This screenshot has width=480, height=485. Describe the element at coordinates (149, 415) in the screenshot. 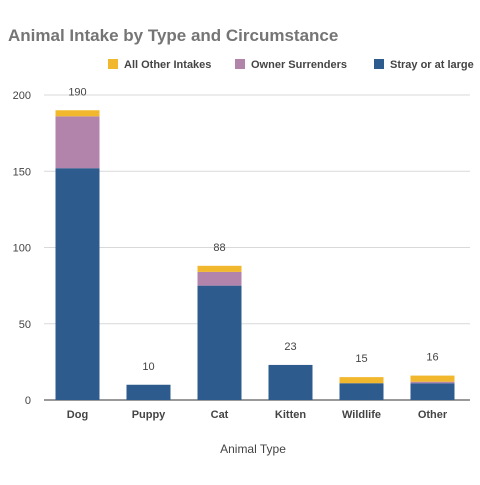

I see `x-tick-label: Puppy` at that location.